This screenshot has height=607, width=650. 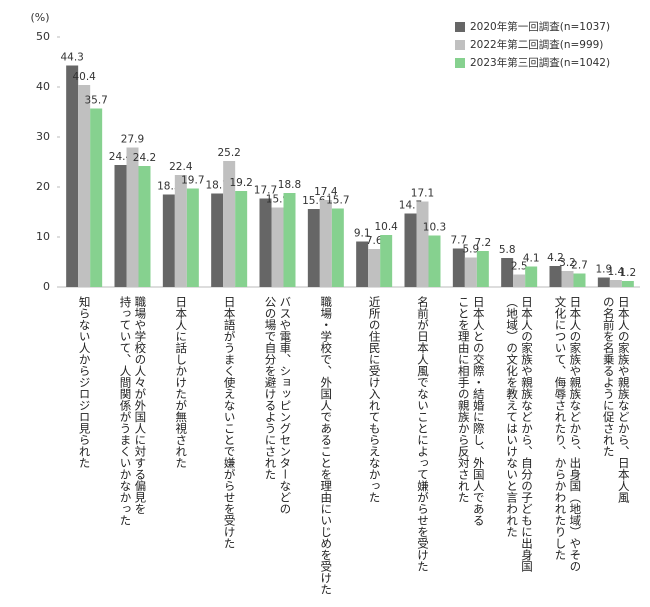 I want to click on data-label: 2.5, so click(x=519, y=267).